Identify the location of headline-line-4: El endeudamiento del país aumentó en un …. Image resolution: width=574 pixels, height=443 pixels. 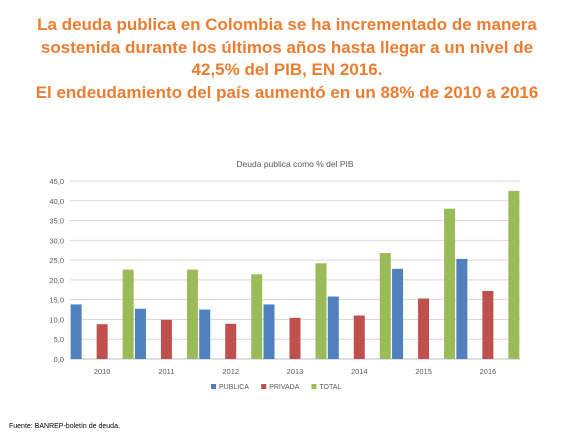
(287, 92).